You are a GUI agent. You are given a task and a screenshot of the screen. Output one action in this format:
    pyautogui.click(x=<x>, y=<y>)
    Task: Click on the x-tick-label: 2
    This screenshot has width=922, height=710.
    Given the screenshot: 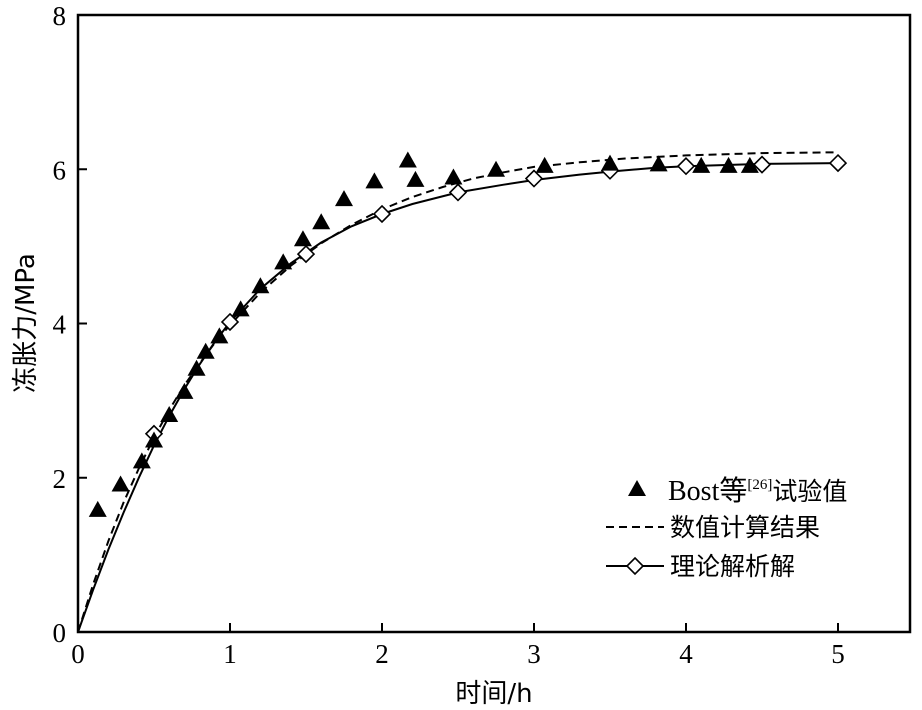 What is the action you would take?
    pyautogui.click(x=382, y=654)
    